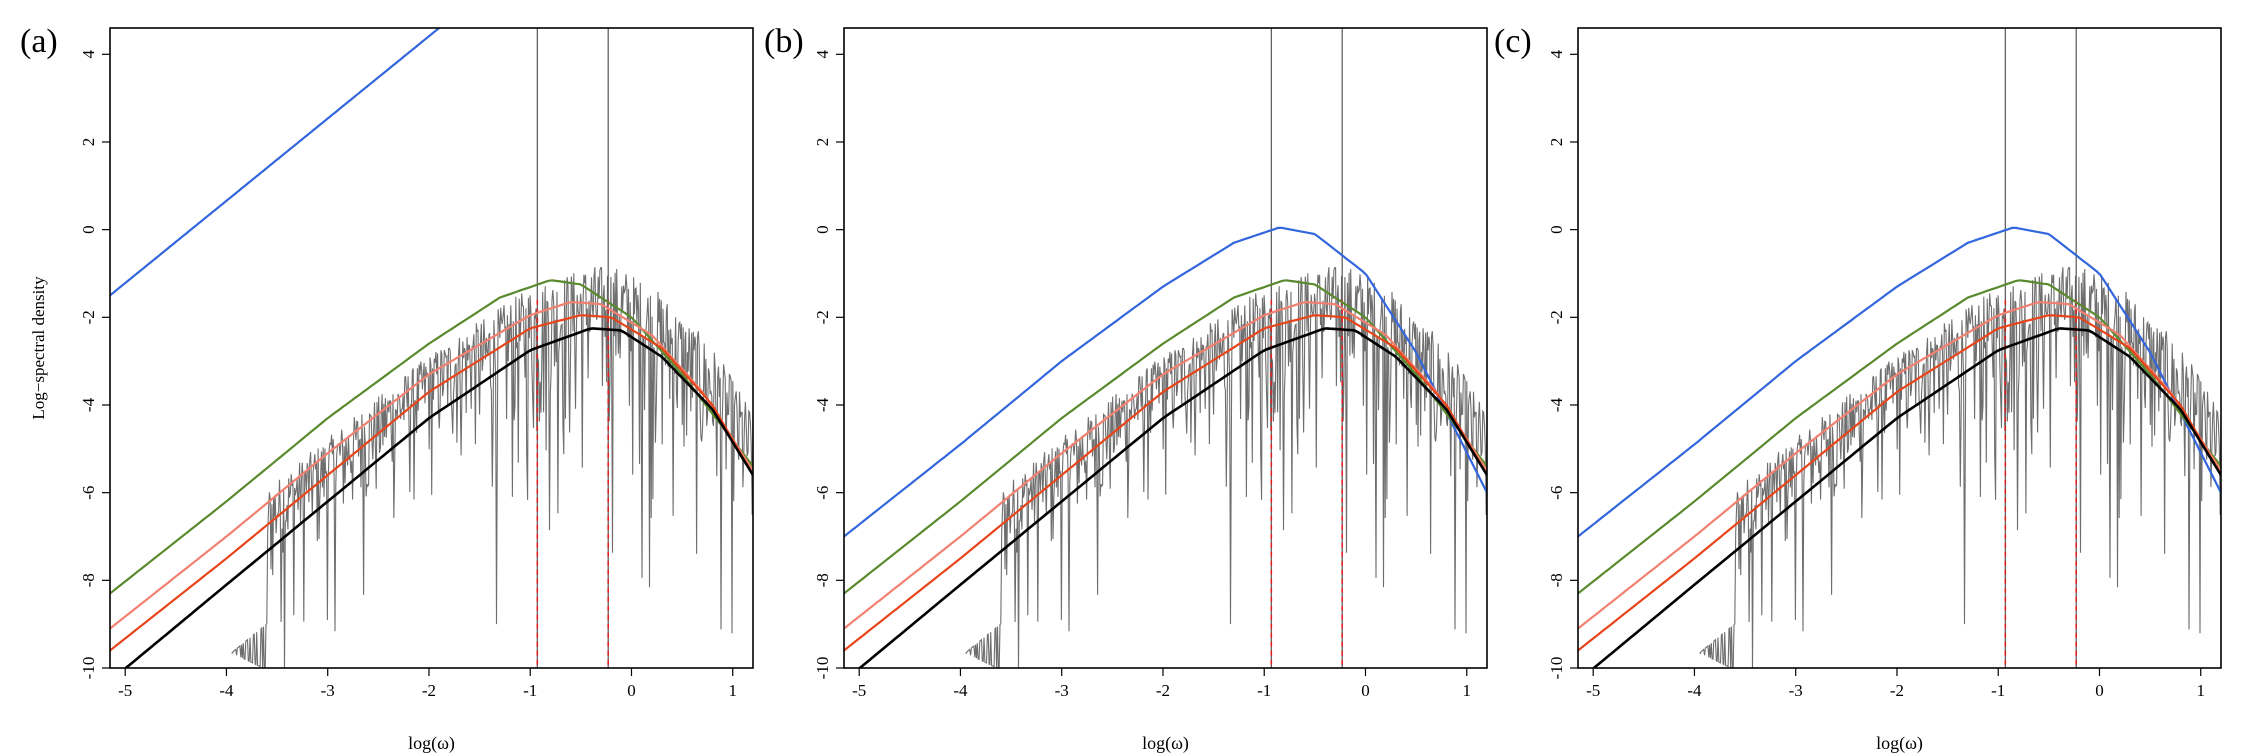 The width and height of the screenshot is (2241, 756). What do you see at coordinates (38, 348) in the screenshot?
I see `y-axis-label: Log−spectral density` at bounding box center [38, 348].